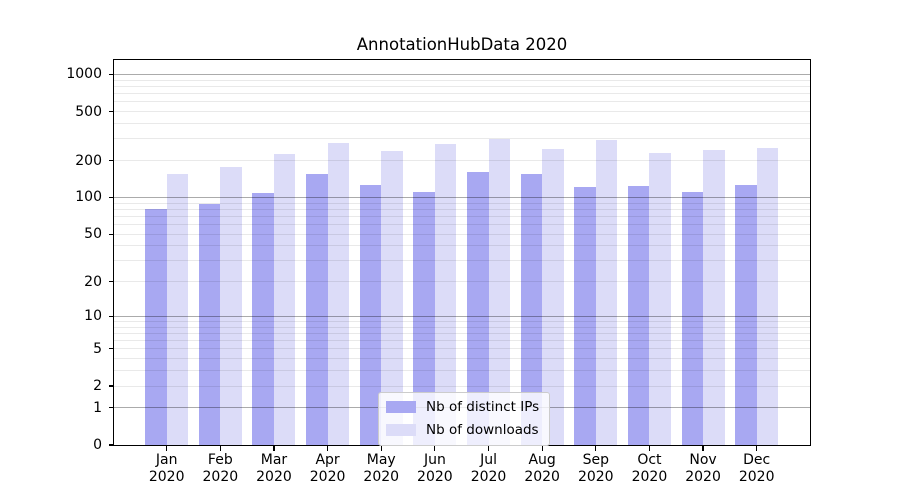 The height and width of the screenshot is (500, 900). What do you see at coordinates (499, 292) in the screenshot?
I see `bar-nb-of-downloads-jul-2020` at bounding box center [499, 292].